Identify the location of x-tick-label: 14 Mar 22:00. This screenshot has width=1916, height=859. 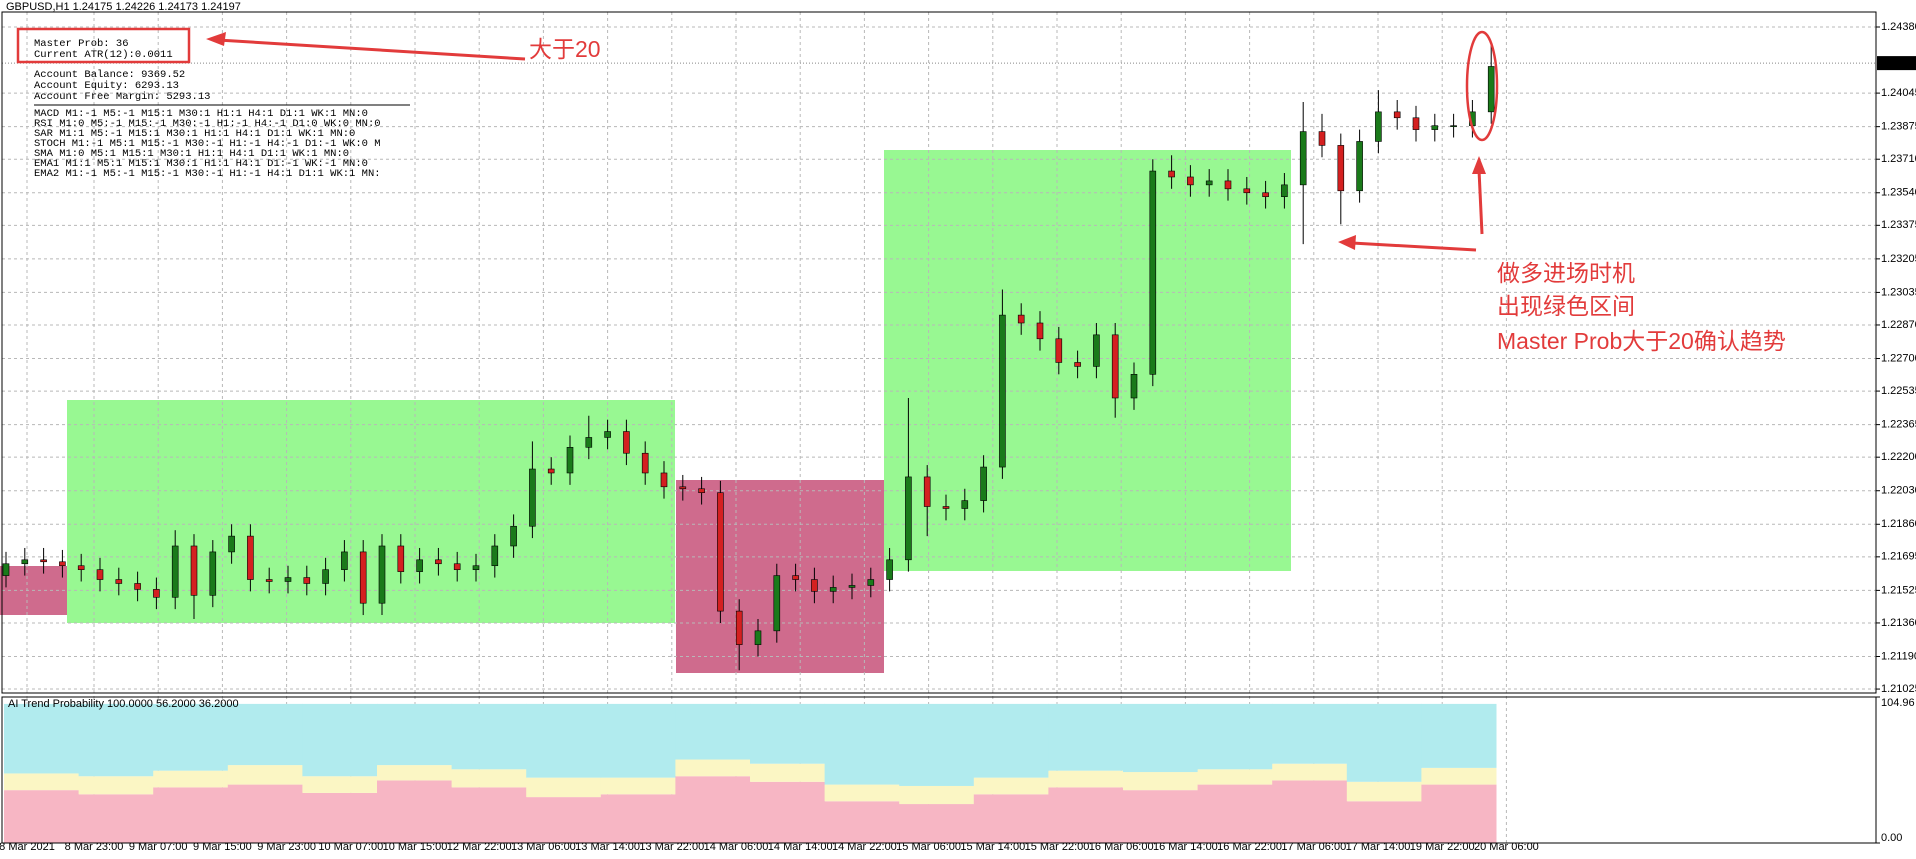
(864, 847).